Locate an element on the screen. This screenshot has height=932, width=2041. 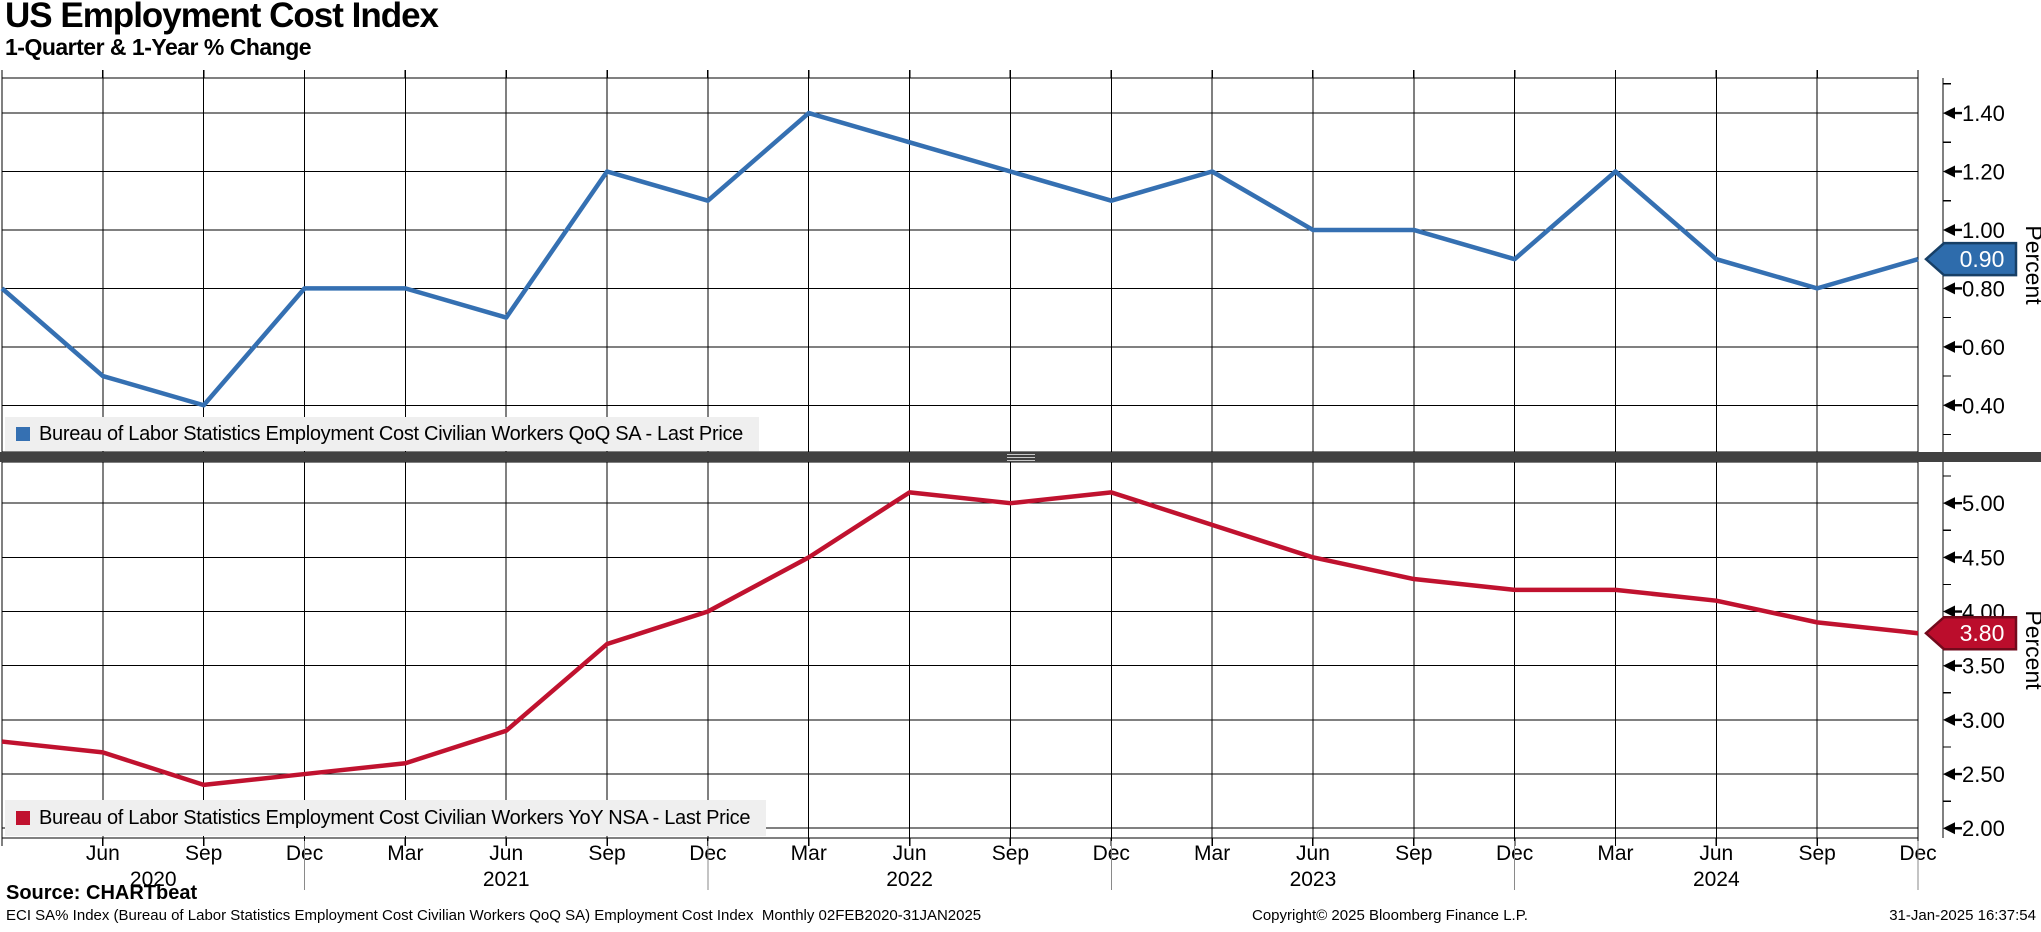
last-price-value: 3.80 is located at coordinates (1982, 633).